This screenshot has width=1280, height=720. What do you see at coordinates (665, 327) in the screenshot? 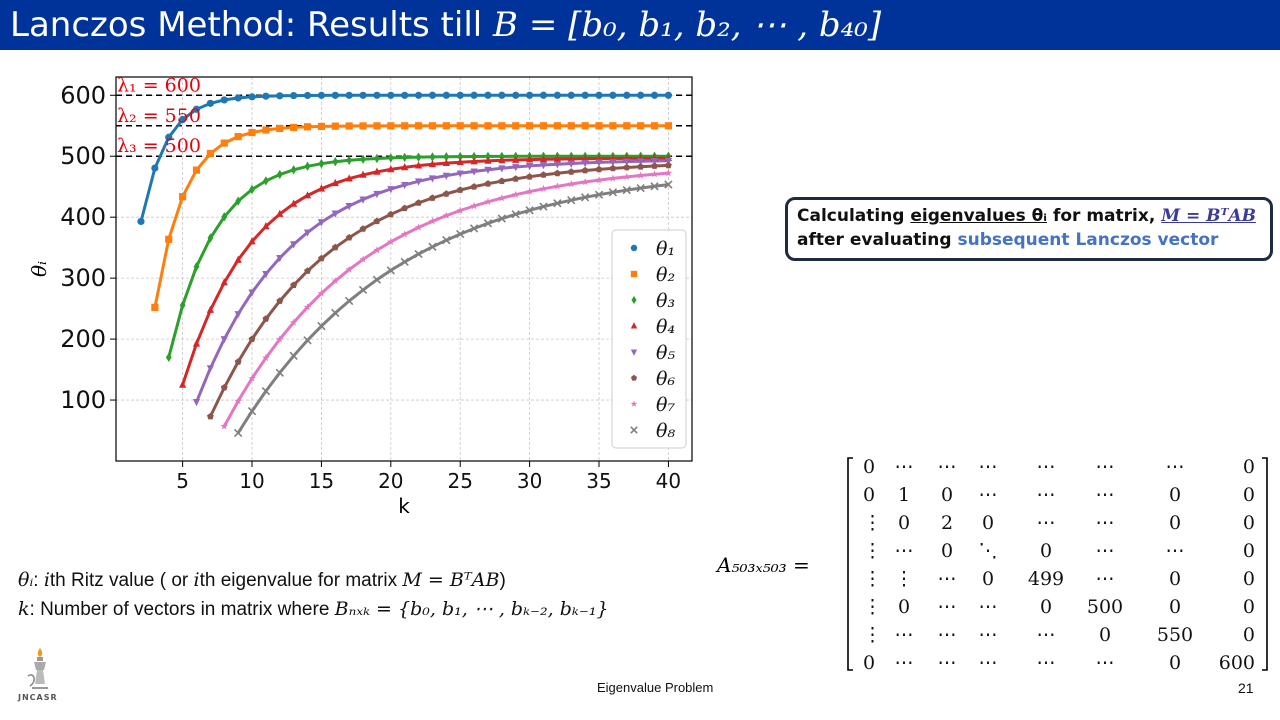
I see `legend-label: θ₄` at bounding box center [665, 327].